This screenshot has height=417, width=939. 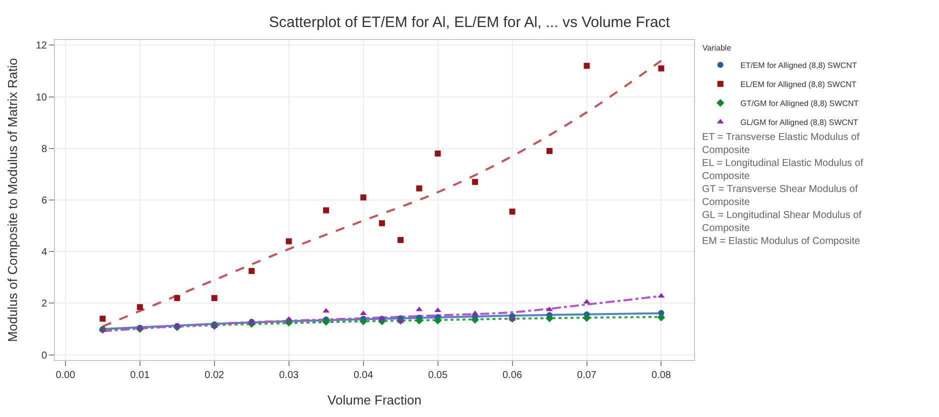 What do you see at coordinates (587, 375) in the screenshot?
I see `x-tick-label: 0.07` at bounding box center [587, 375].